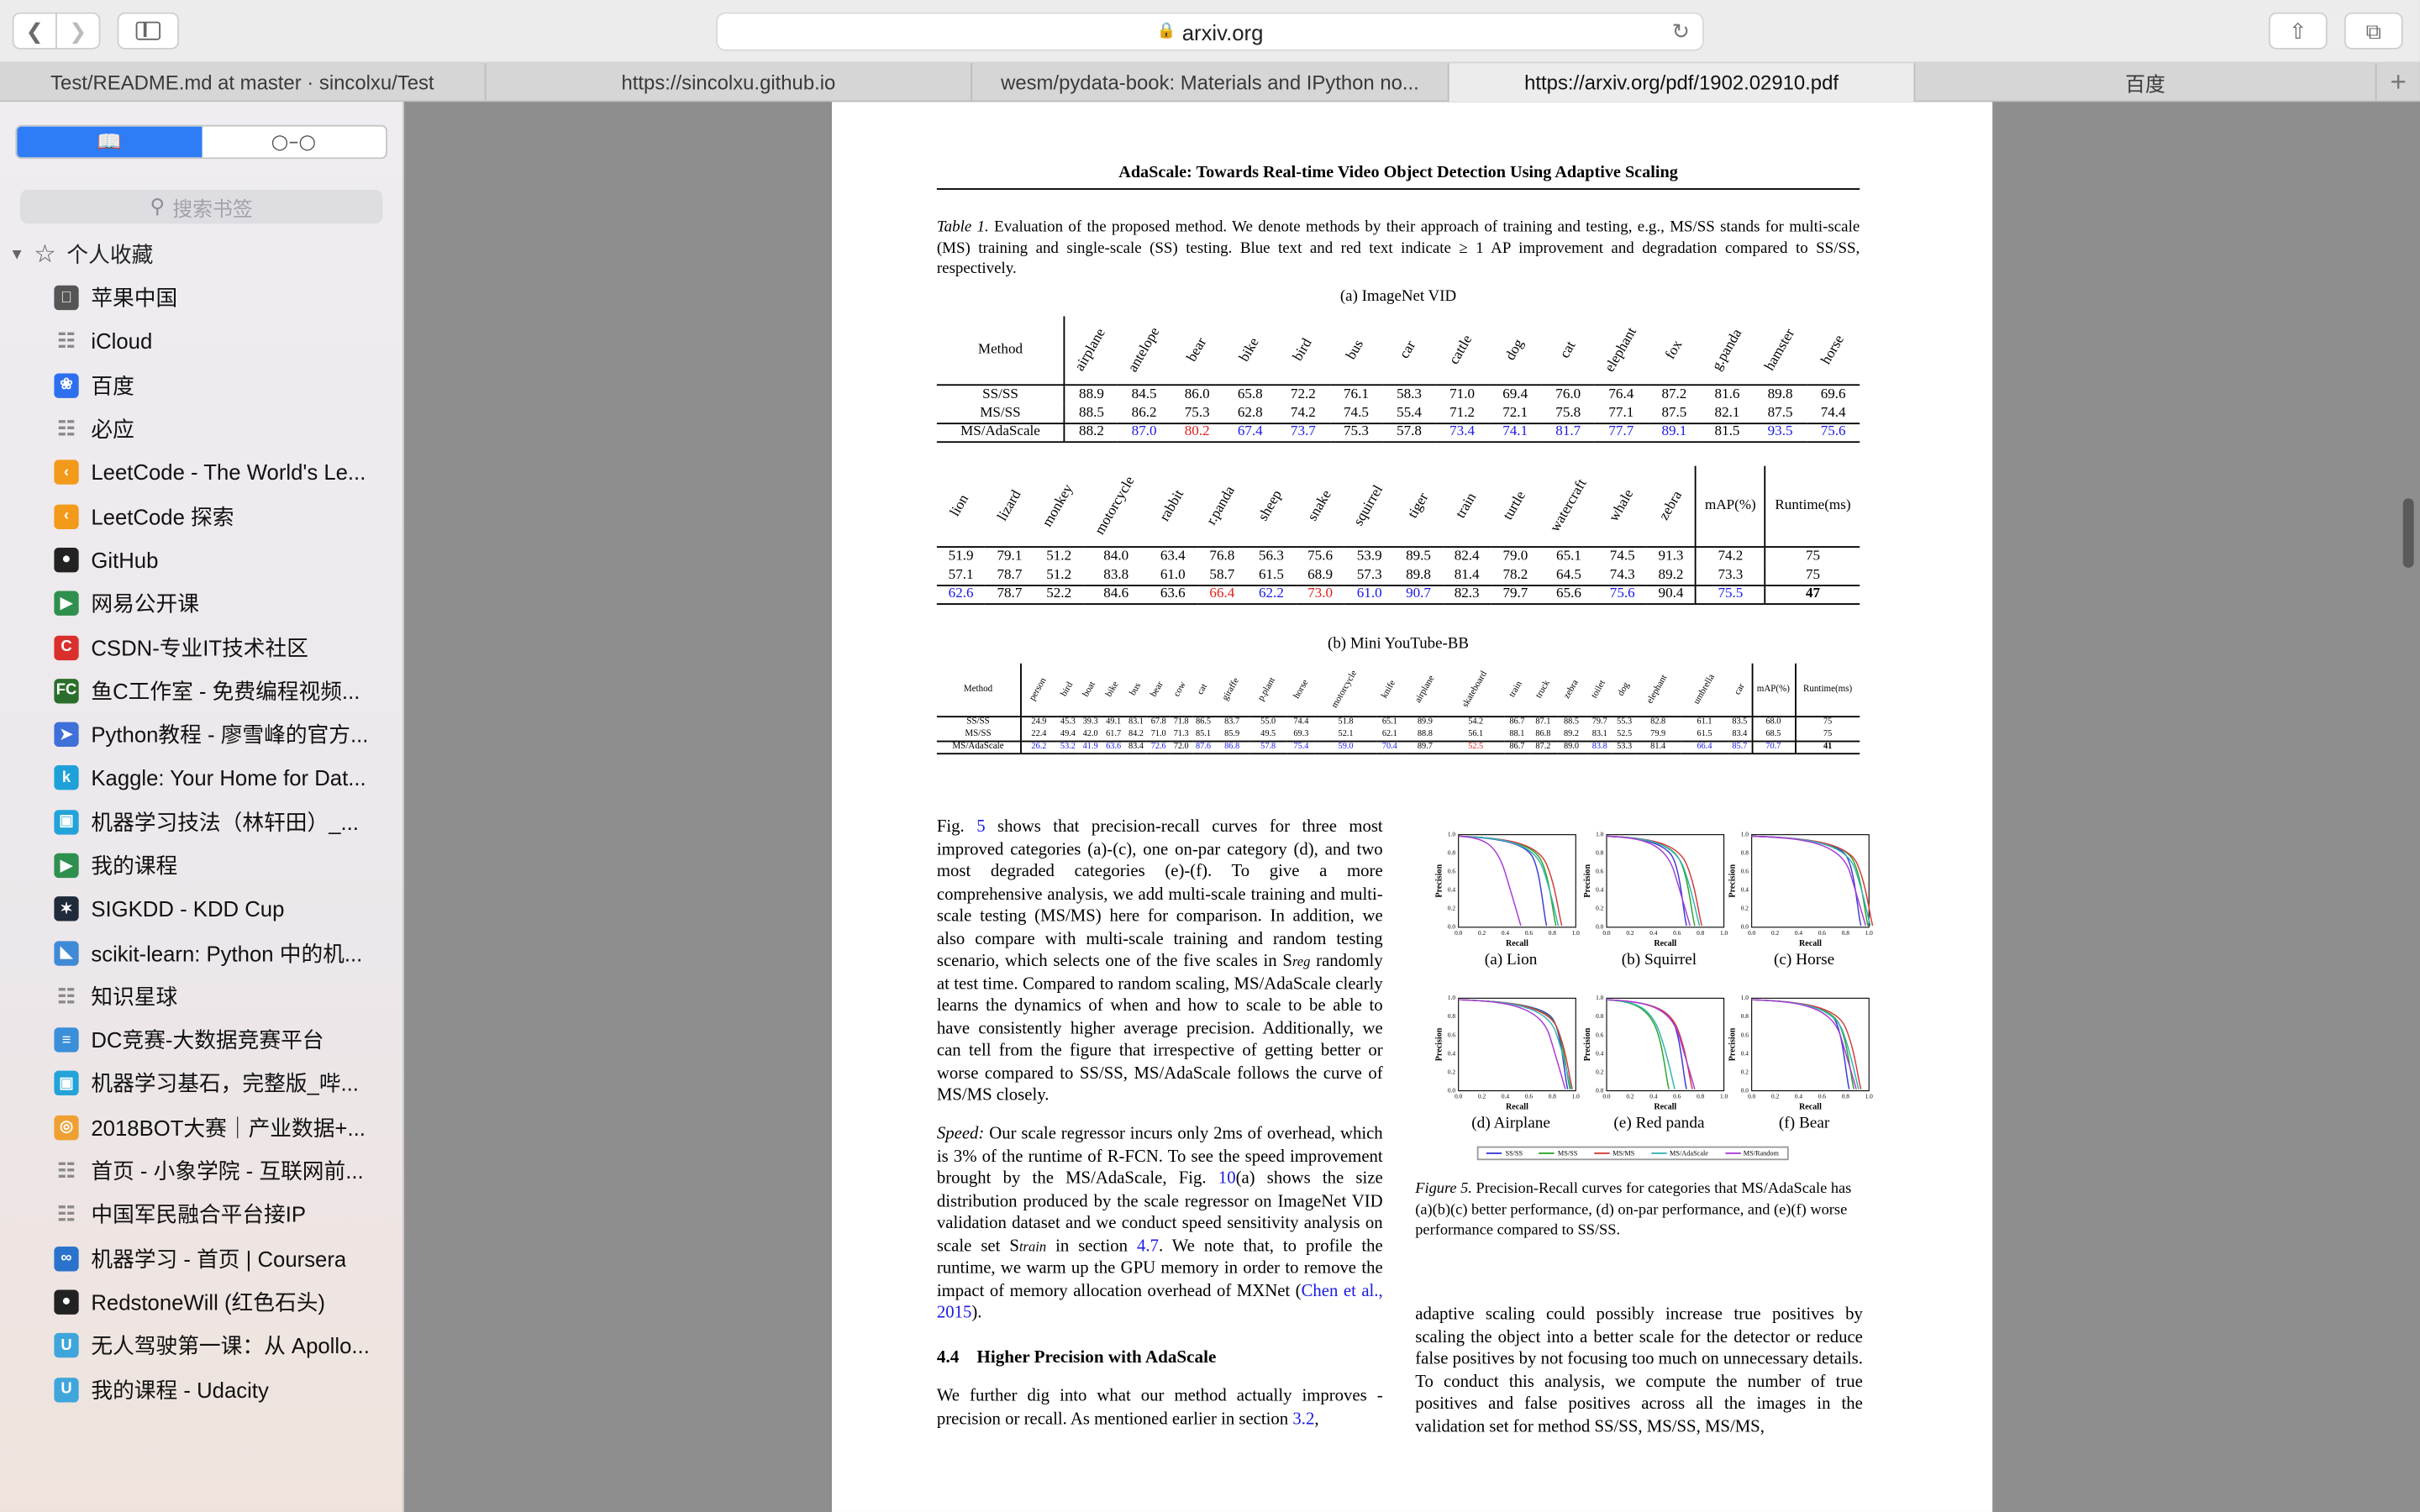 The width and height of the screenshot is (2420, 1512). What do you see at coordinates (1689, 1153) in the screenshot?
I see `legend-label: MS/AdaScale` at bounding box center [1689, 1153].